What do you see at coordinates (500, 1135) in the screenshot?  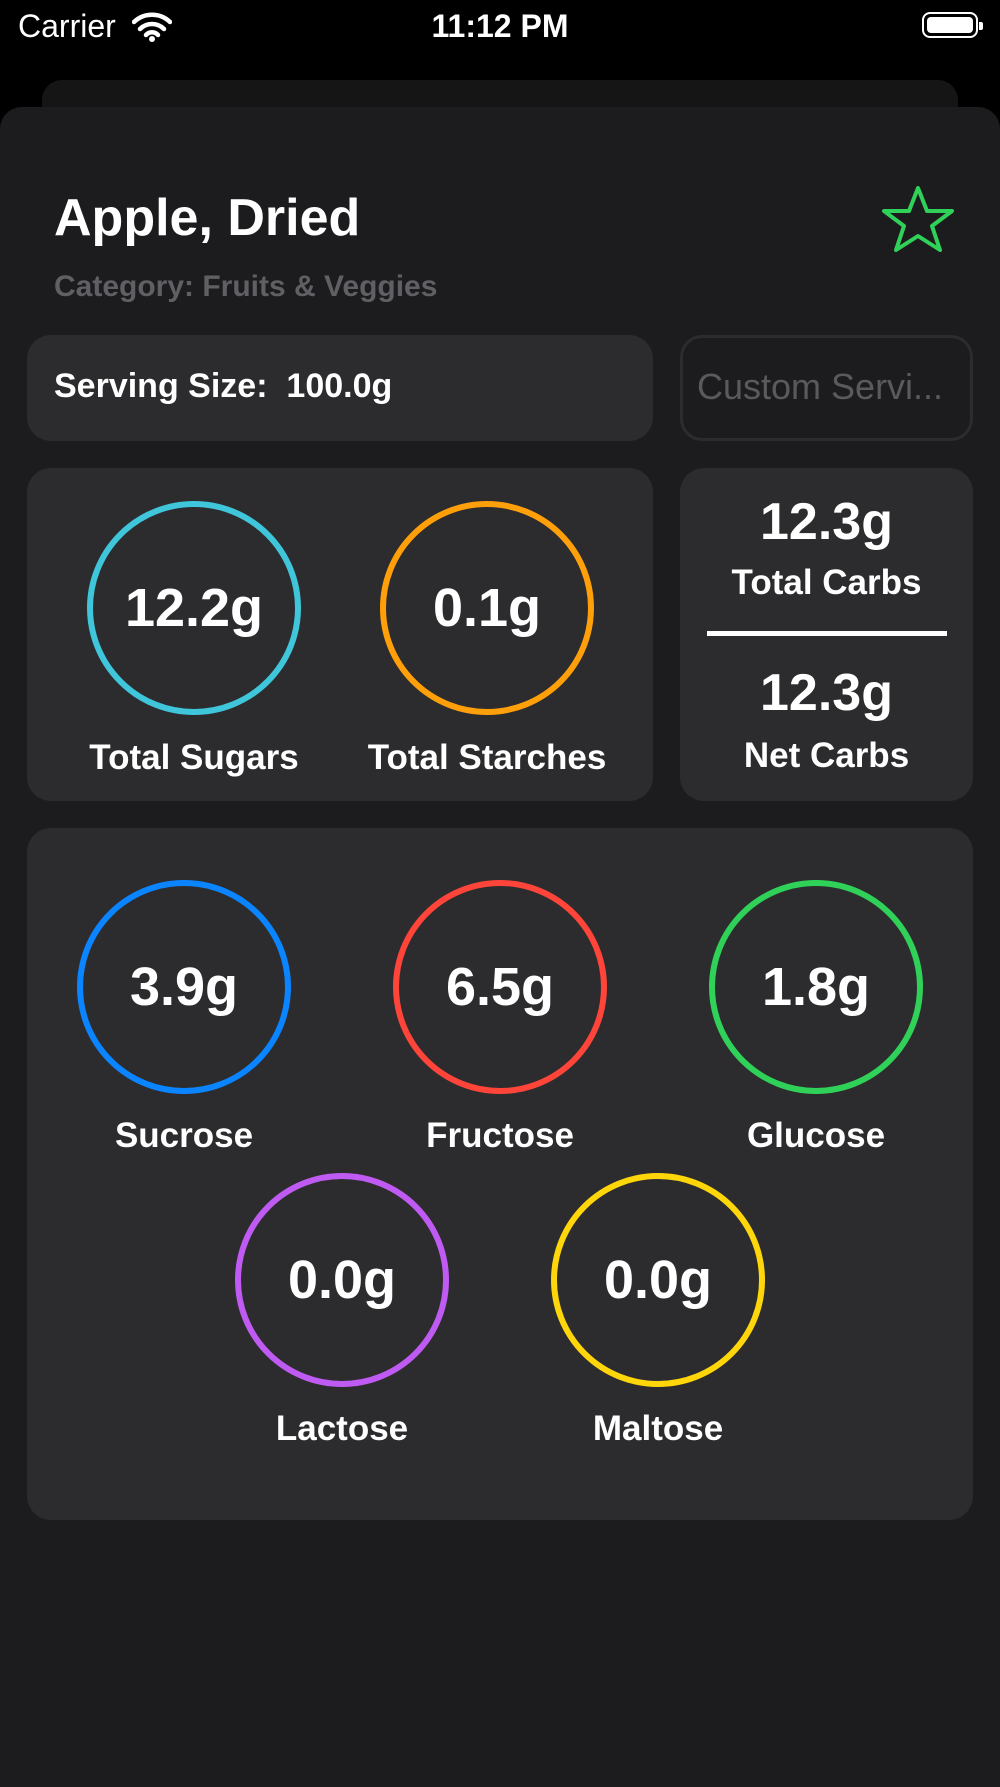 I see `fructose-label: Fructose` at bounding box center [500, 1135].